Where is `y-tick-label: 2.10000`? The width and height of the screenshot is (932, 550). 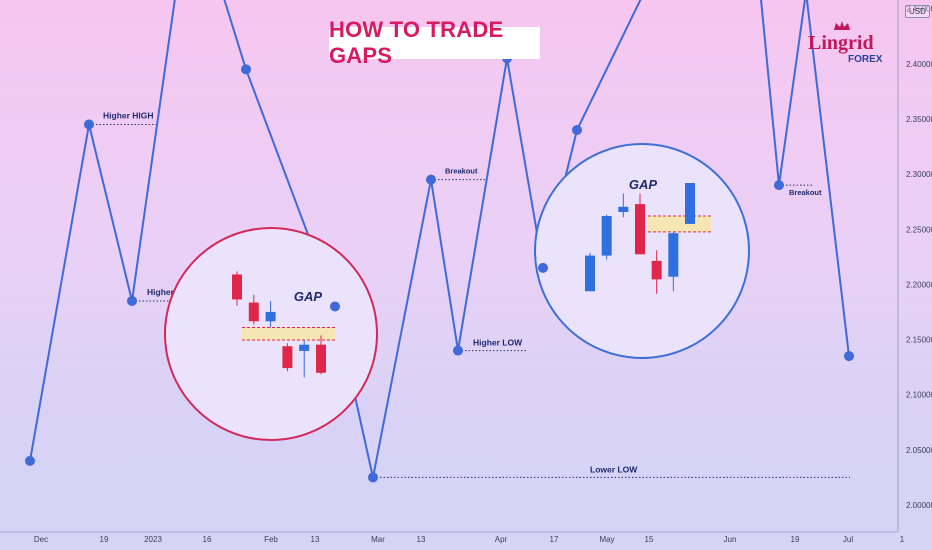
y-tick-label: 2.10000 is located at coordinates (919, 395).